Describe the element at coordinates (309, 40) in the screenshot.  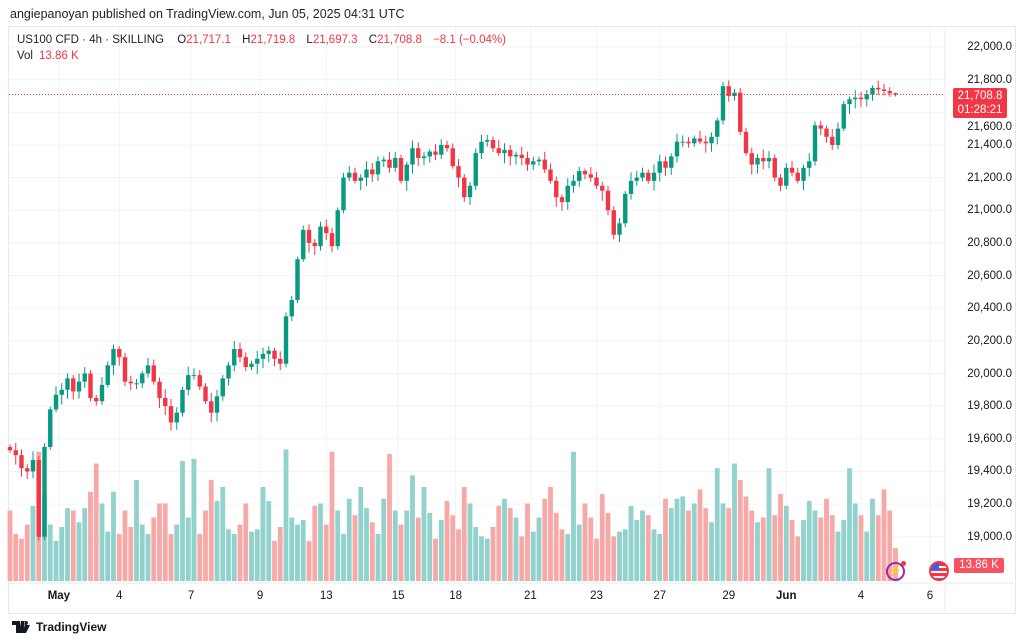
I see `low-label: L` at that location.